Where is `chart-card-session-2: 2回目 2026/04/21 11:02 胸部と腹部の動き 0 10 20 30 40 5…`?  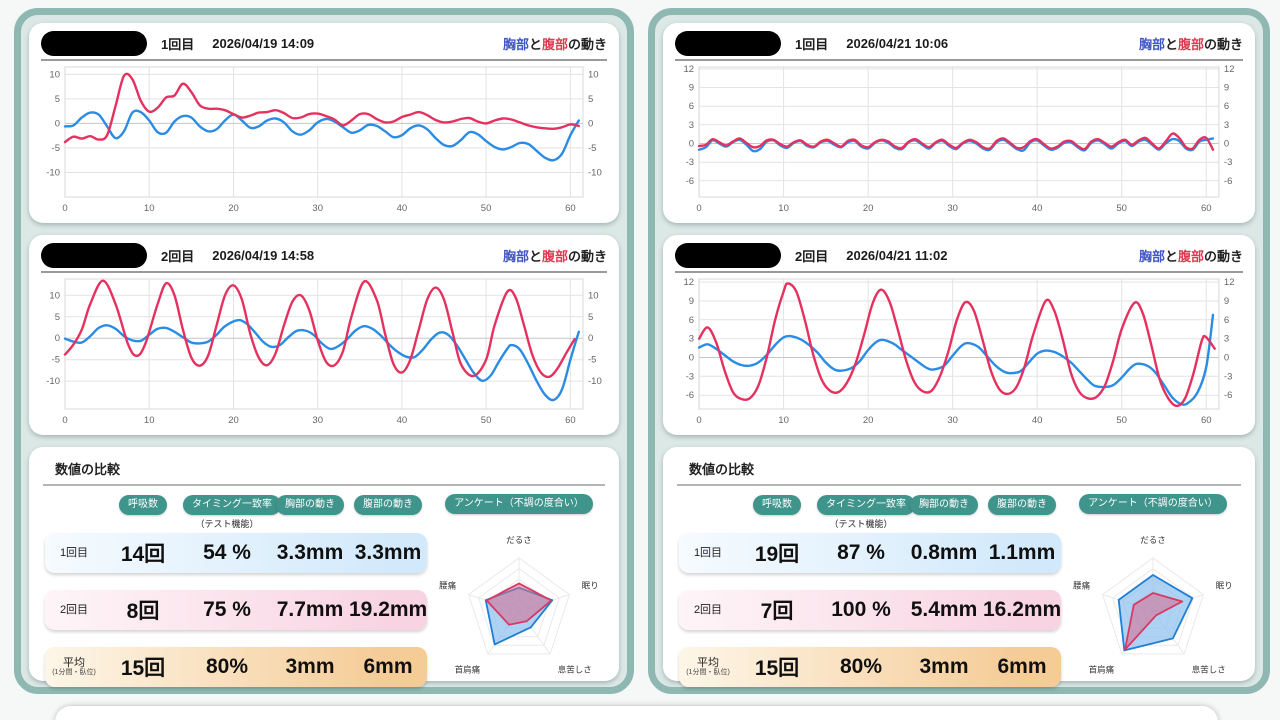
chart-card-session-2: 2回目 2026/04/21 11:02 胸部と腹部の動き 0 10 20 30 40 5… is located at coordinates (959, 335).